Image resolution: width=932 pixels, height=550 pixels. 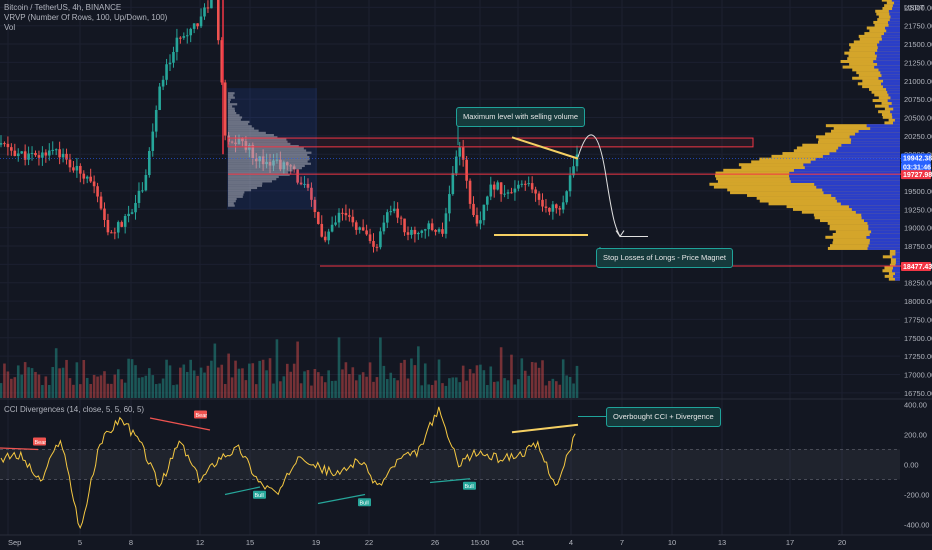 What do you see at coordinates (916, 267) in the screenshot?
I see `price-tag-bg` at bounding box center [916, 267].